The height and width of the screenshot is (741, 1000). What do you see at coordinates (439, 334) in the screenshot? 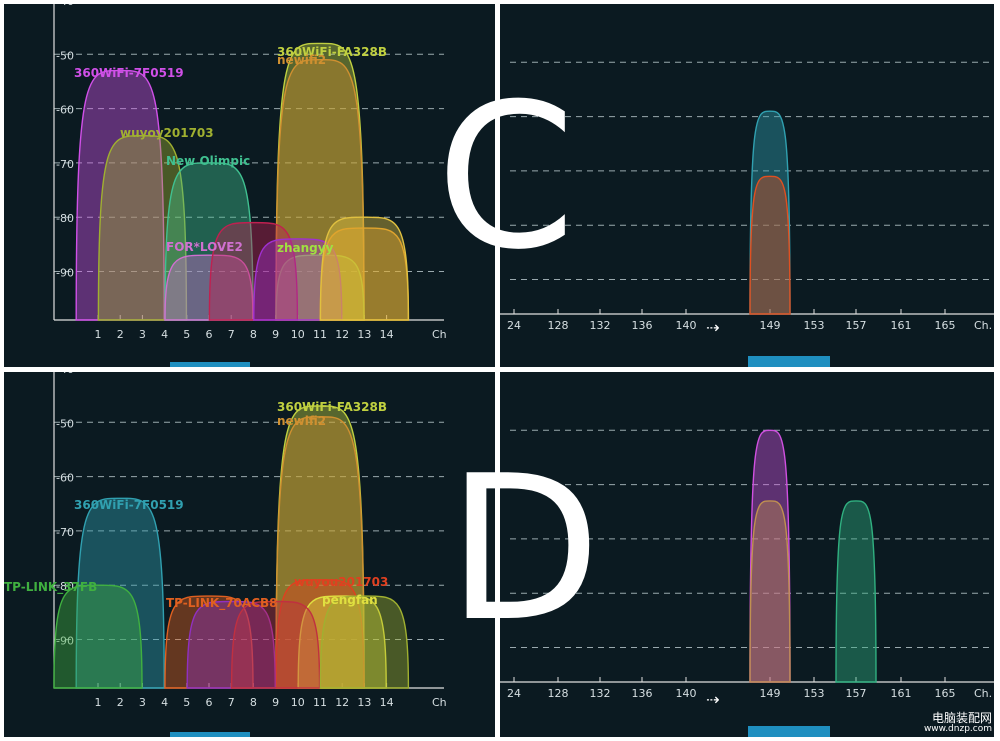
I see `x-unit-label: Ch` at bounding box center [439, 334].